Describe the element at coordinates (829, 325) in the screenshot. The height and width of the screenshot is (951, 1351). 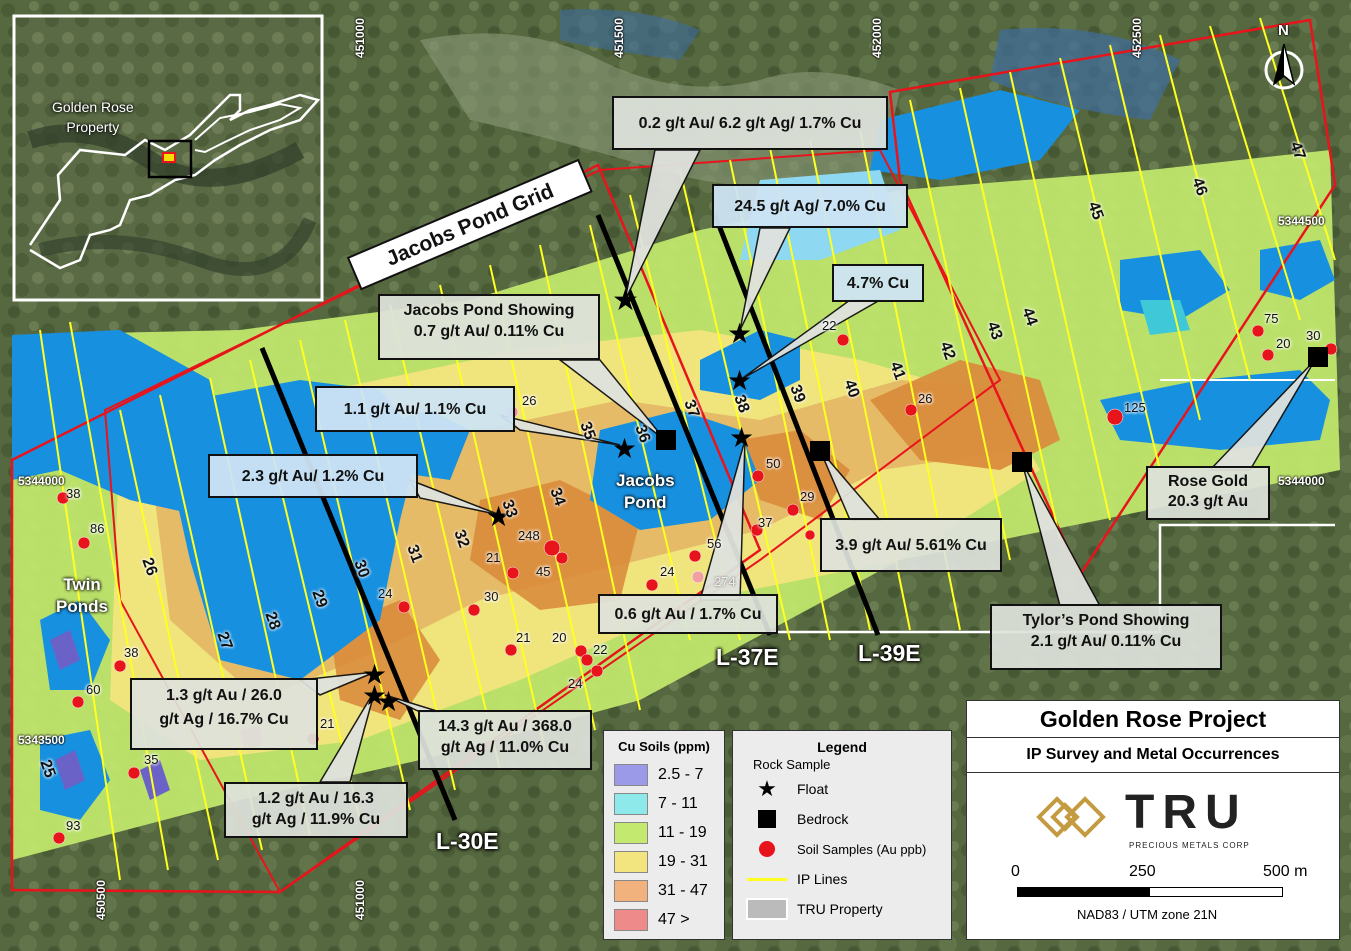
I see `soil-value: 22` at that location.